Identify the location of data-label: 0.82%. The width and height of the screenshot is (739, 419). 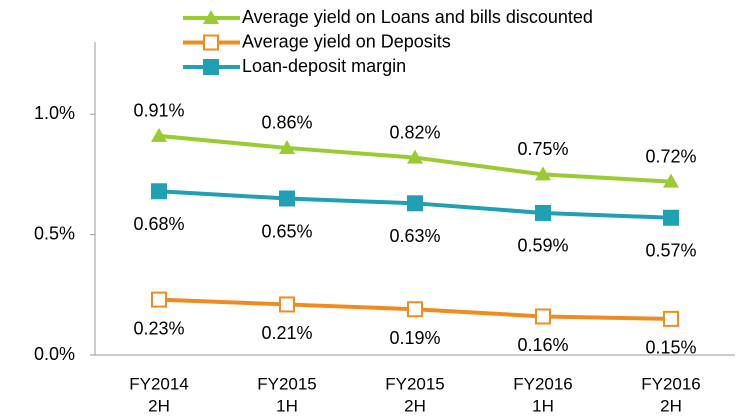
(414, 132).